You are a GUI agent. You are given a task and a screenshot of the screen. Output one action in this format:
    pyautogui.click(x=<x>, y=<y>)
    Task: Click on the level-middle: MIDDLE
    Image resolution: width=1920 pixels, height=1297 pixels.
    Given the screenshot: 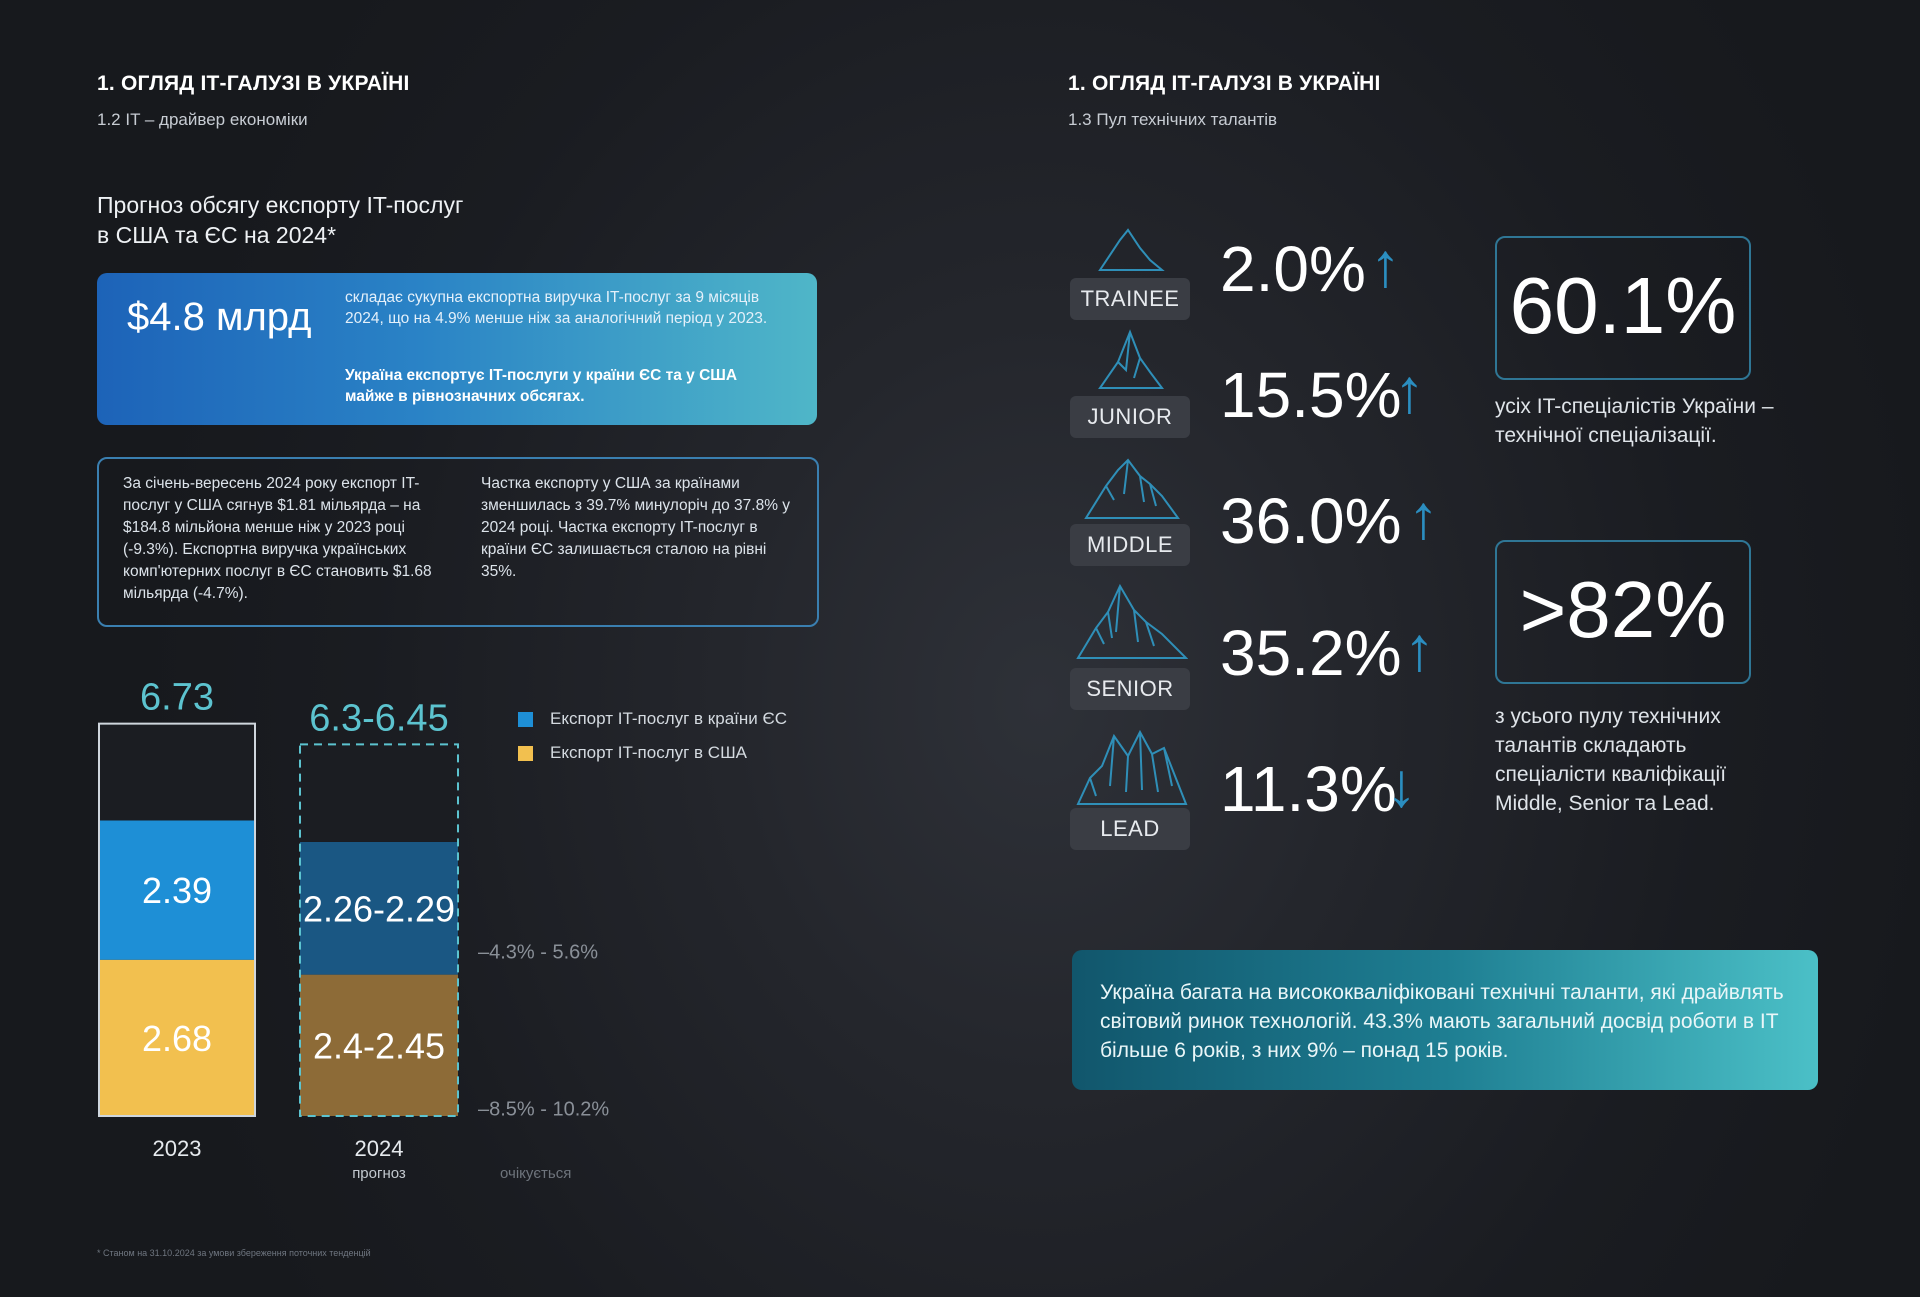 What is the action you would take?
    pyautogui.click(x=1135, y=511)
    